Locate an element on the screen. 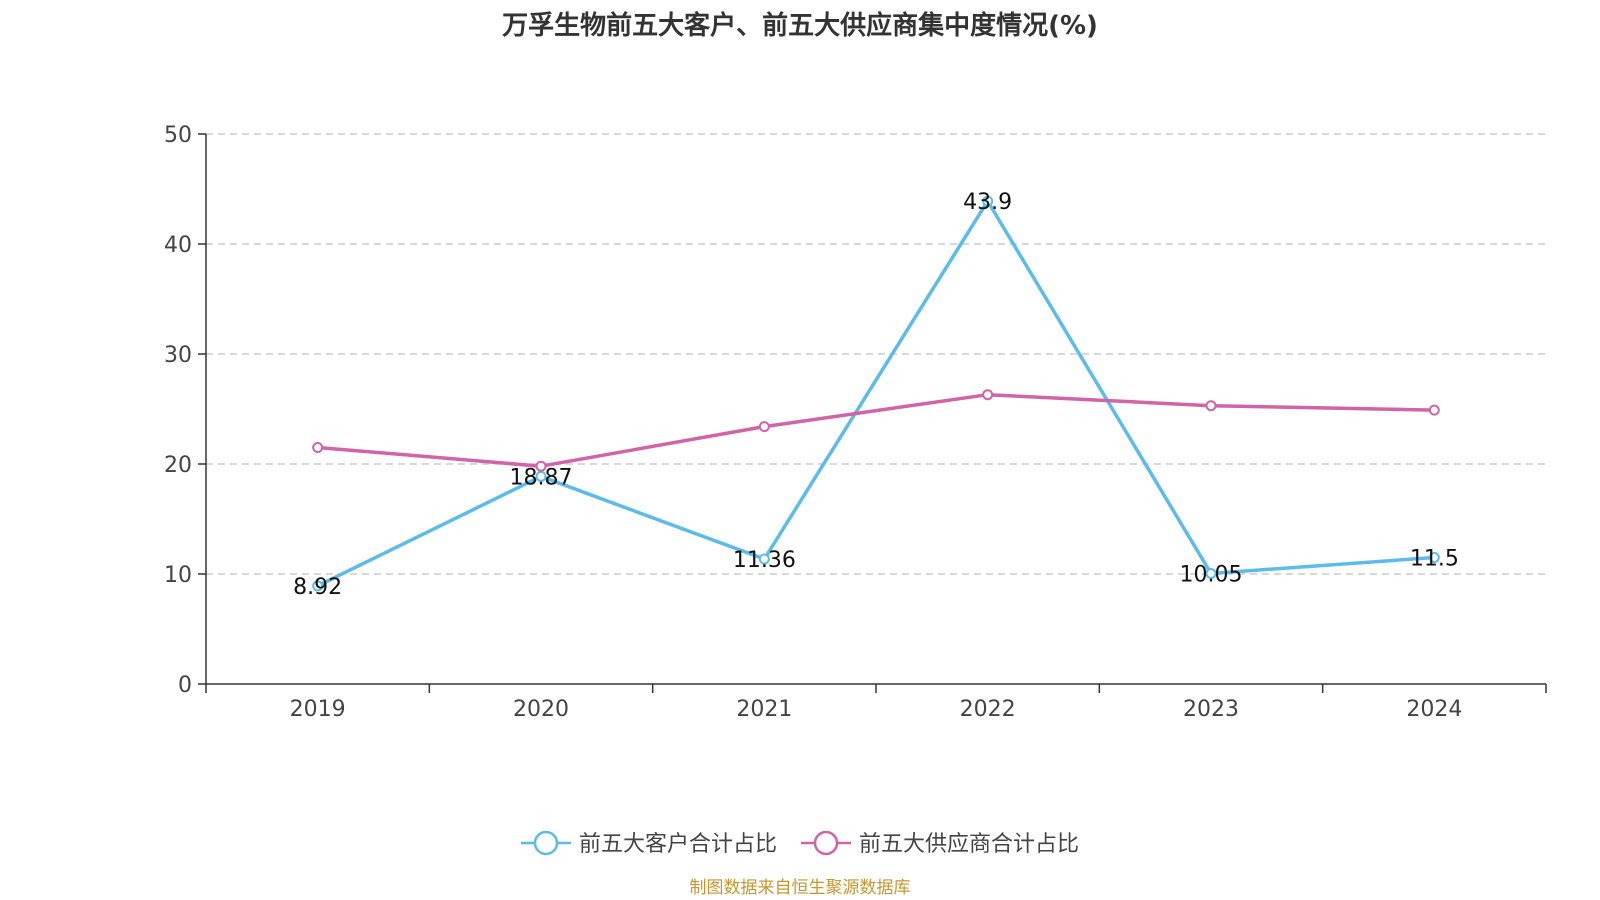 This screenshot has height=900, width=1600. series-1-point-2020 is located at coordinates (541, 476).